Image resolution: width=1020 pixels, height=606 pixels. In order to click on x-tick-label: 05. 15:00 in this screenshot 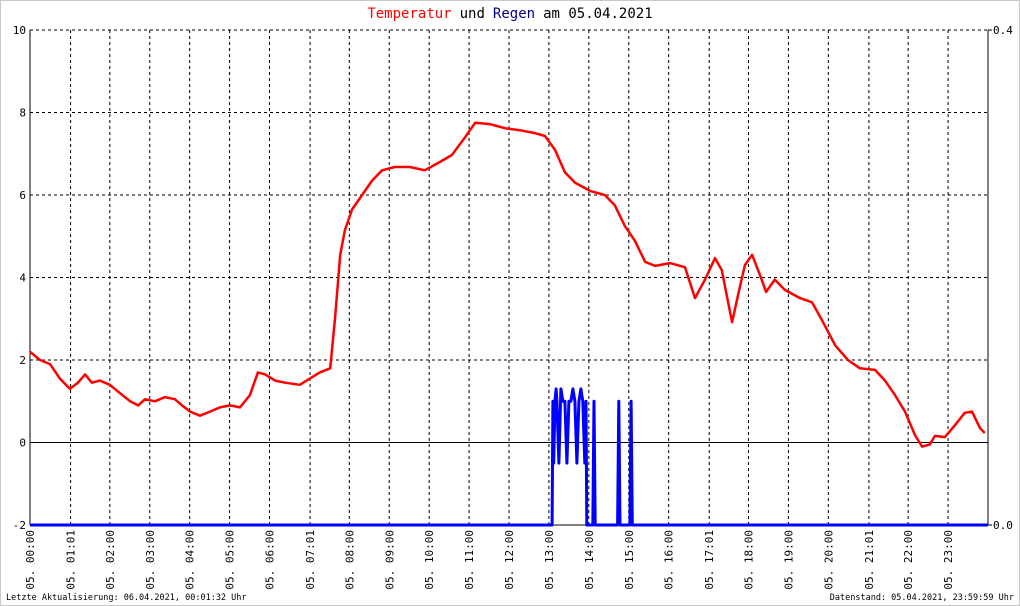, I will do `click(629, 560)`.